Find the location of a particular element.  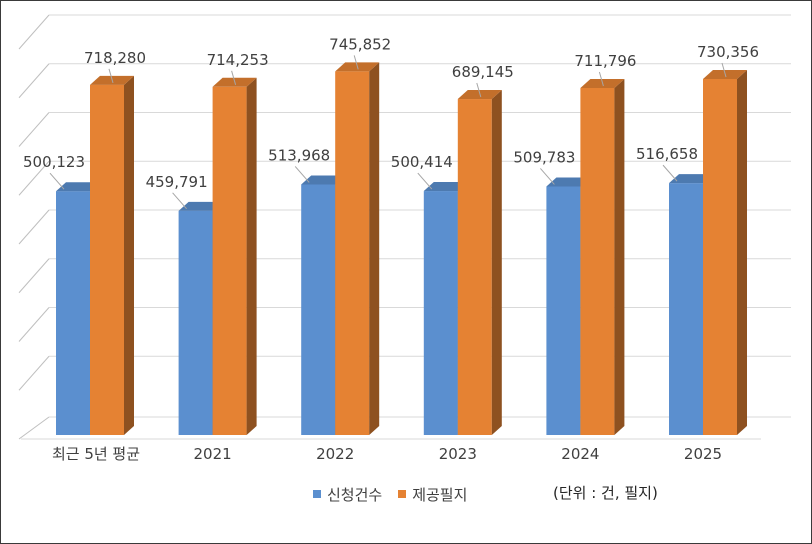

data-label-series-2: 711,796 is located at coordinates (605, 61).